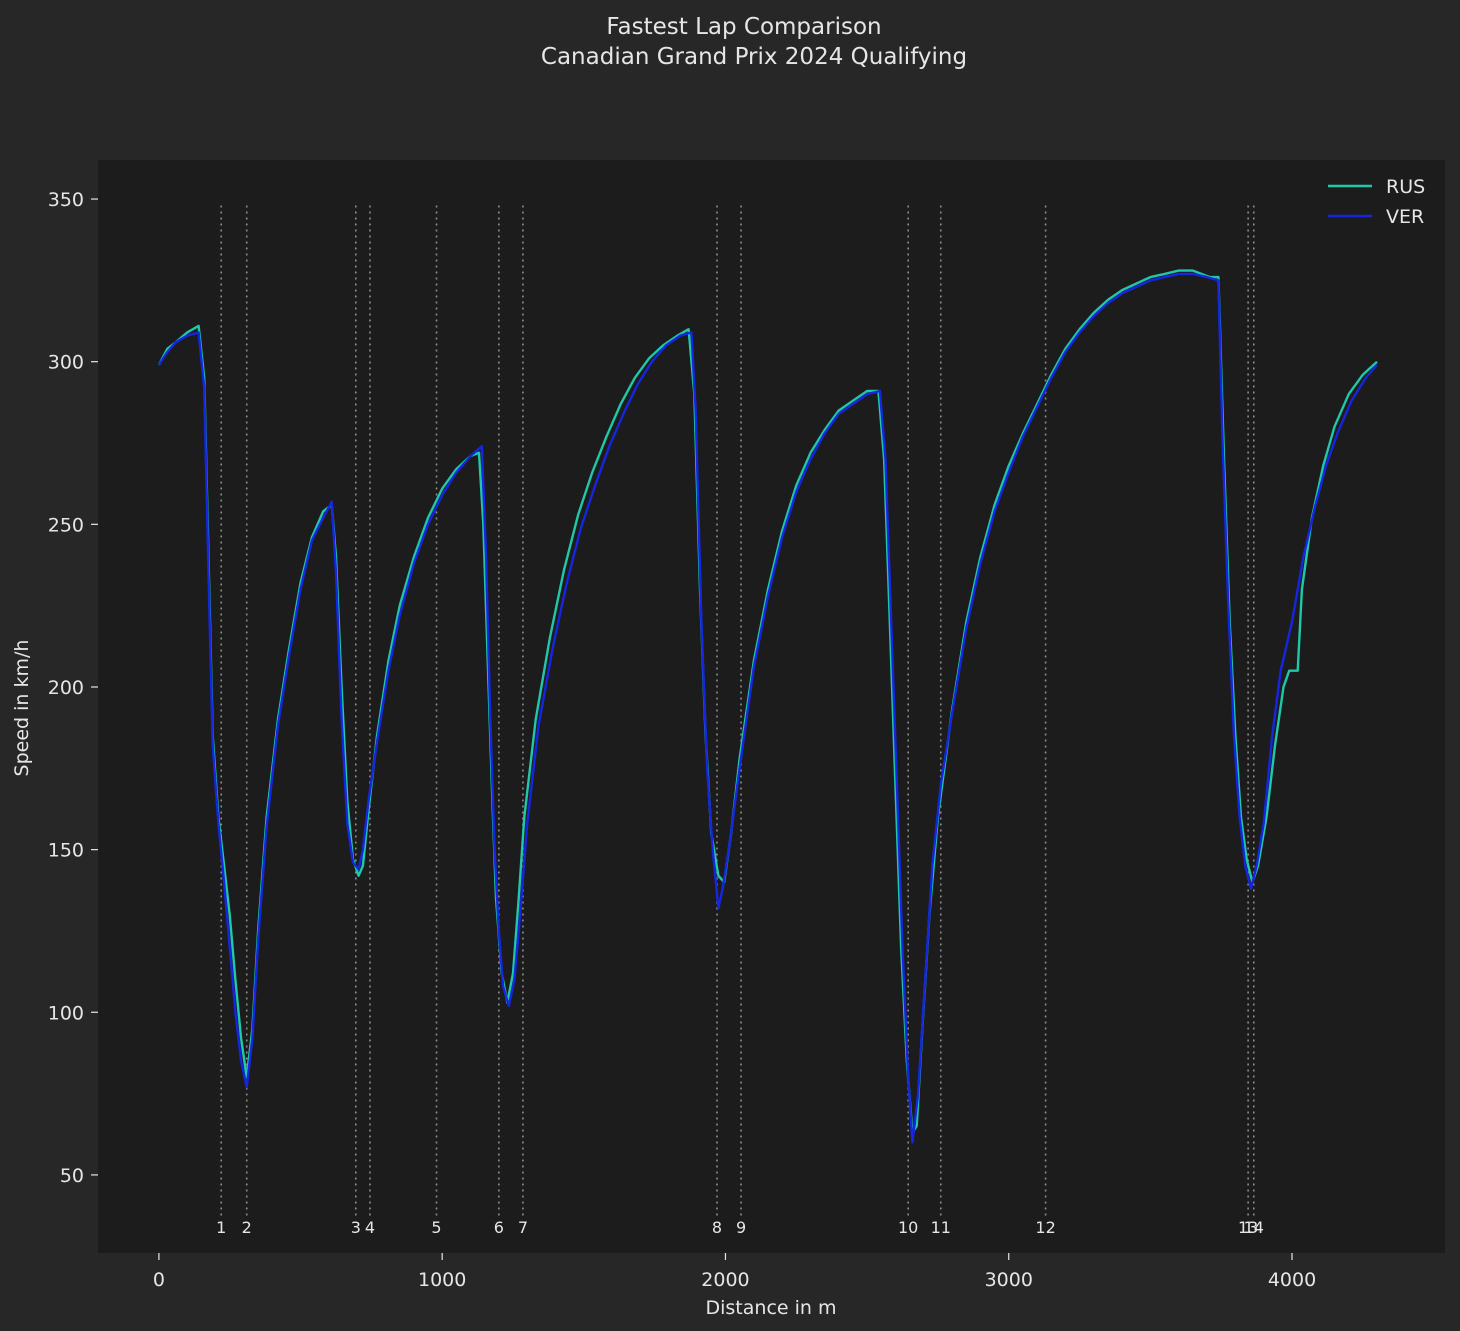 The height and width of the screenshot is (1331, 1460). Describe the element at coordinates (66, 688) in the screenshot. I see `y-tick-label: 200` at that location.